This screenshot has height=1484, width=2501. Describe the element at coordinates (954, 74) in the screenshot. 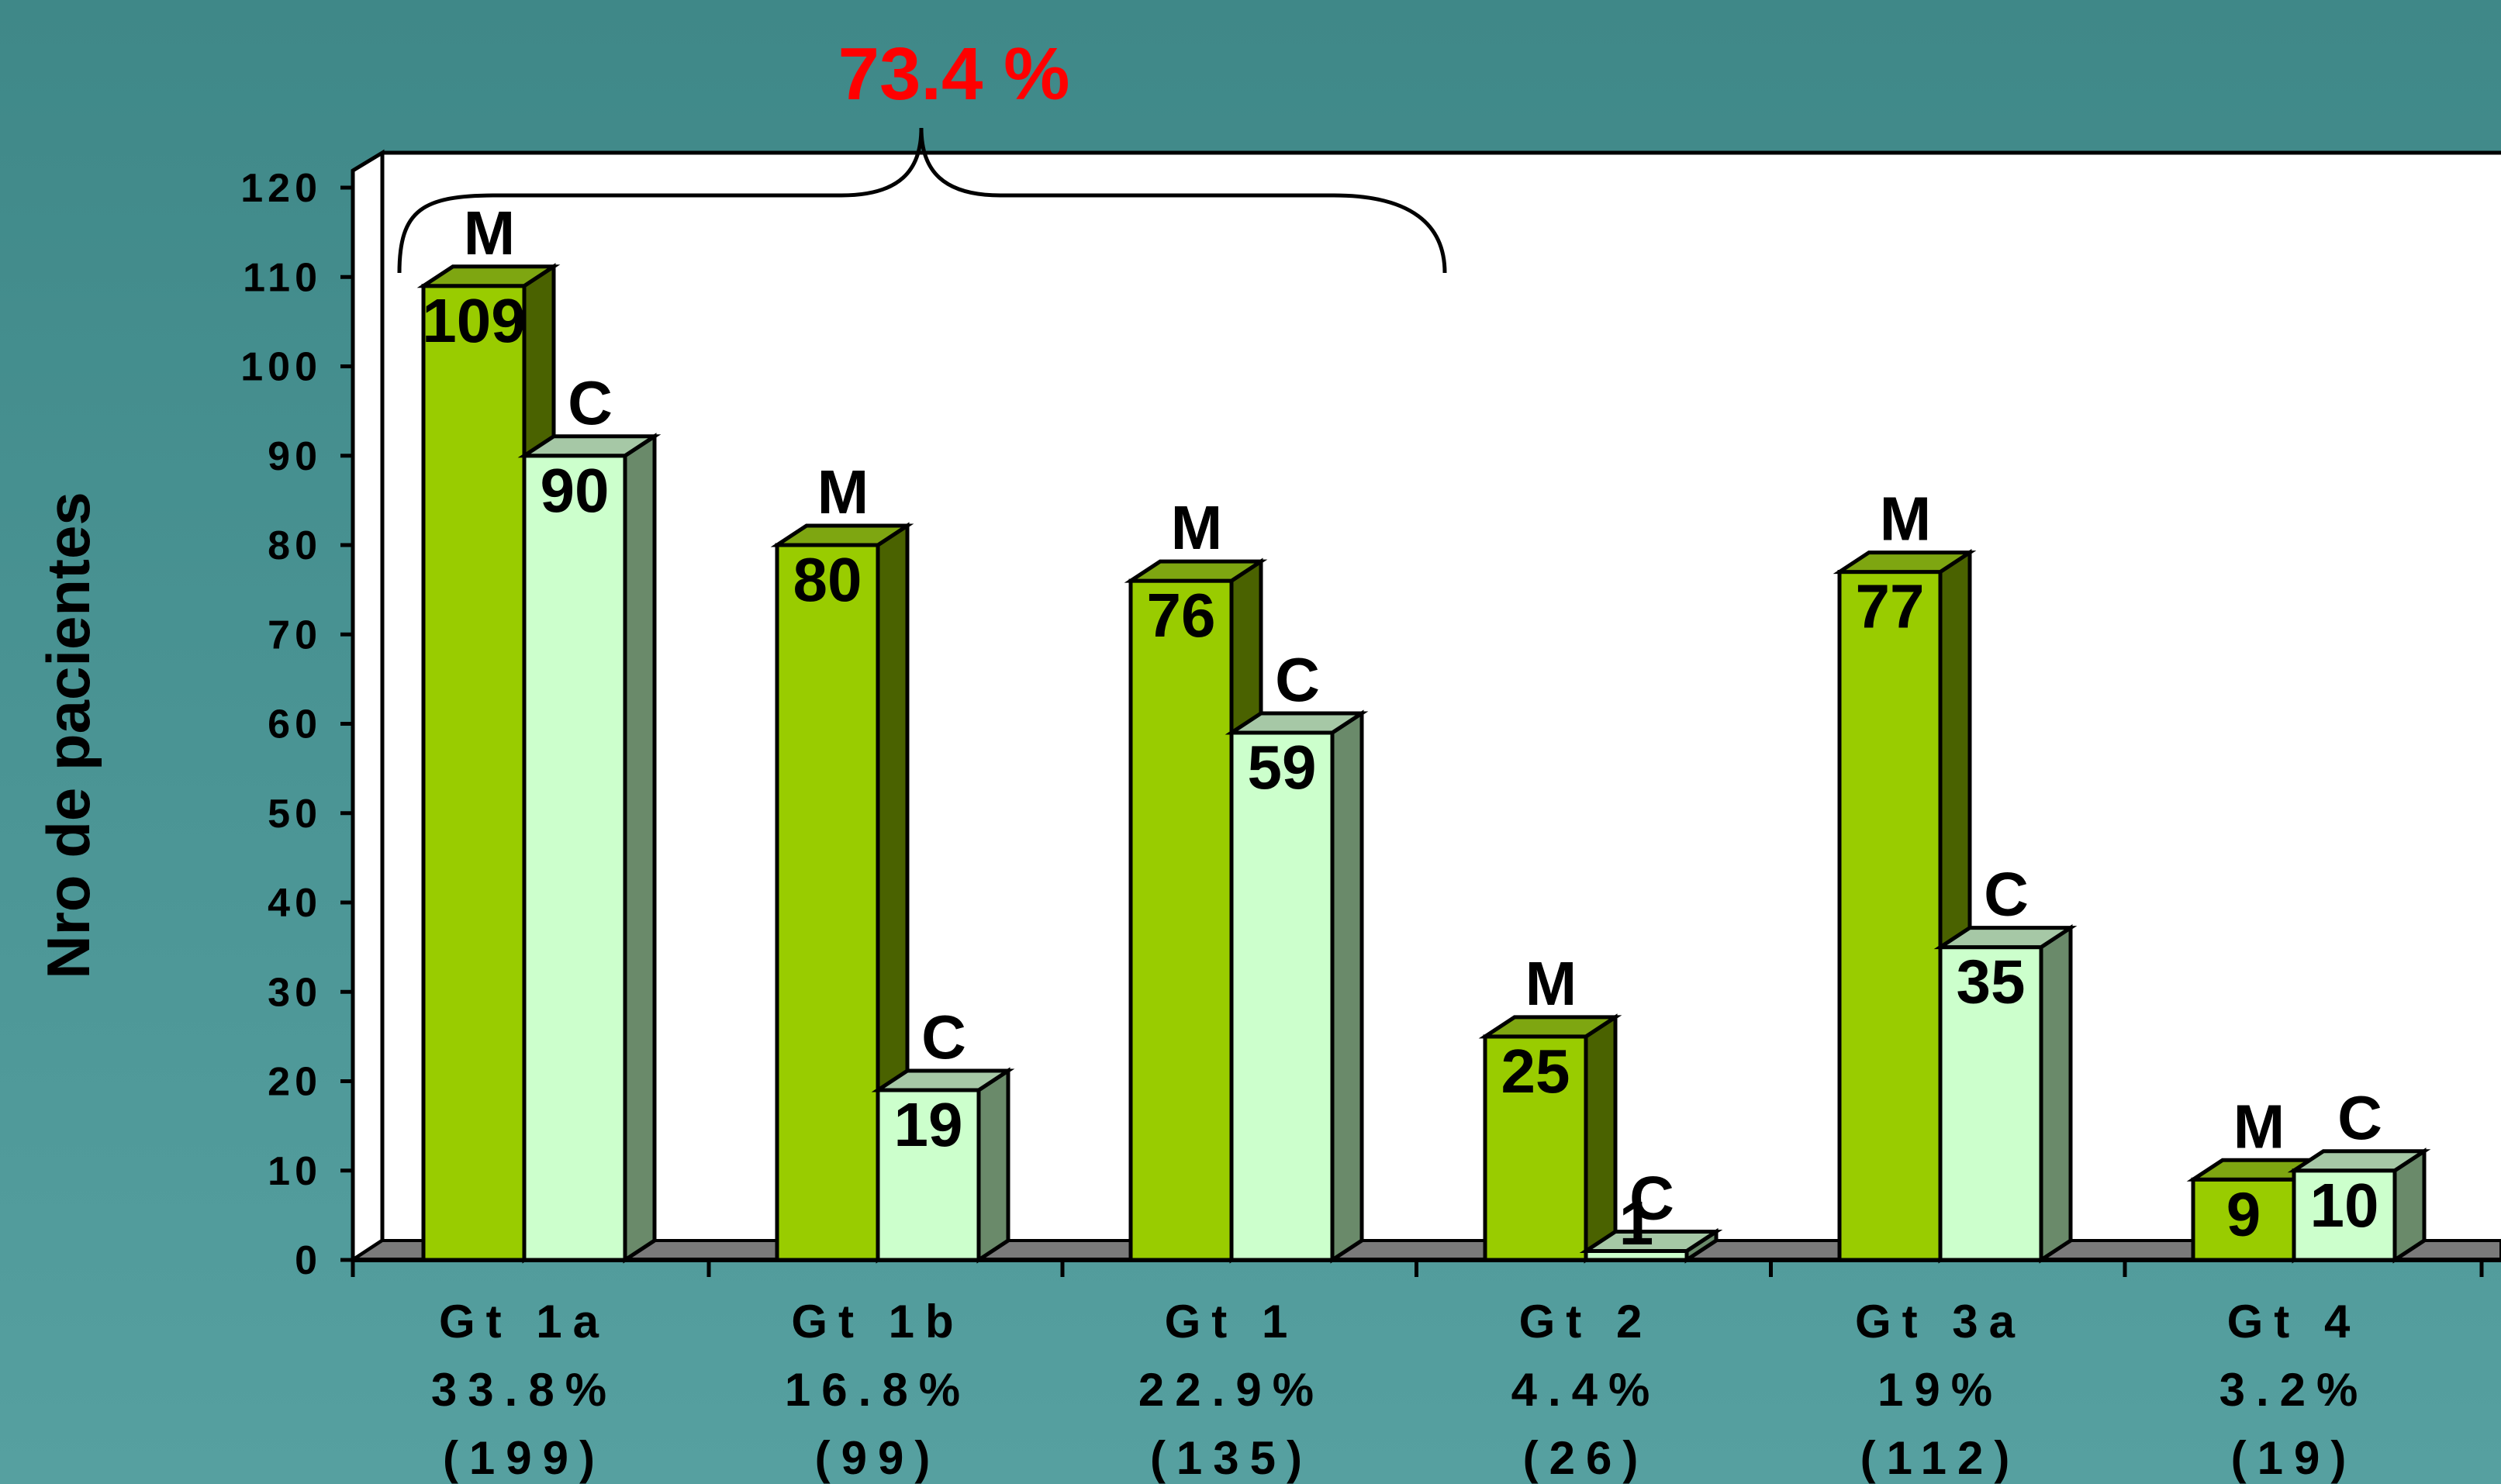

I see `annotation-label: 73.4 %` at that location.